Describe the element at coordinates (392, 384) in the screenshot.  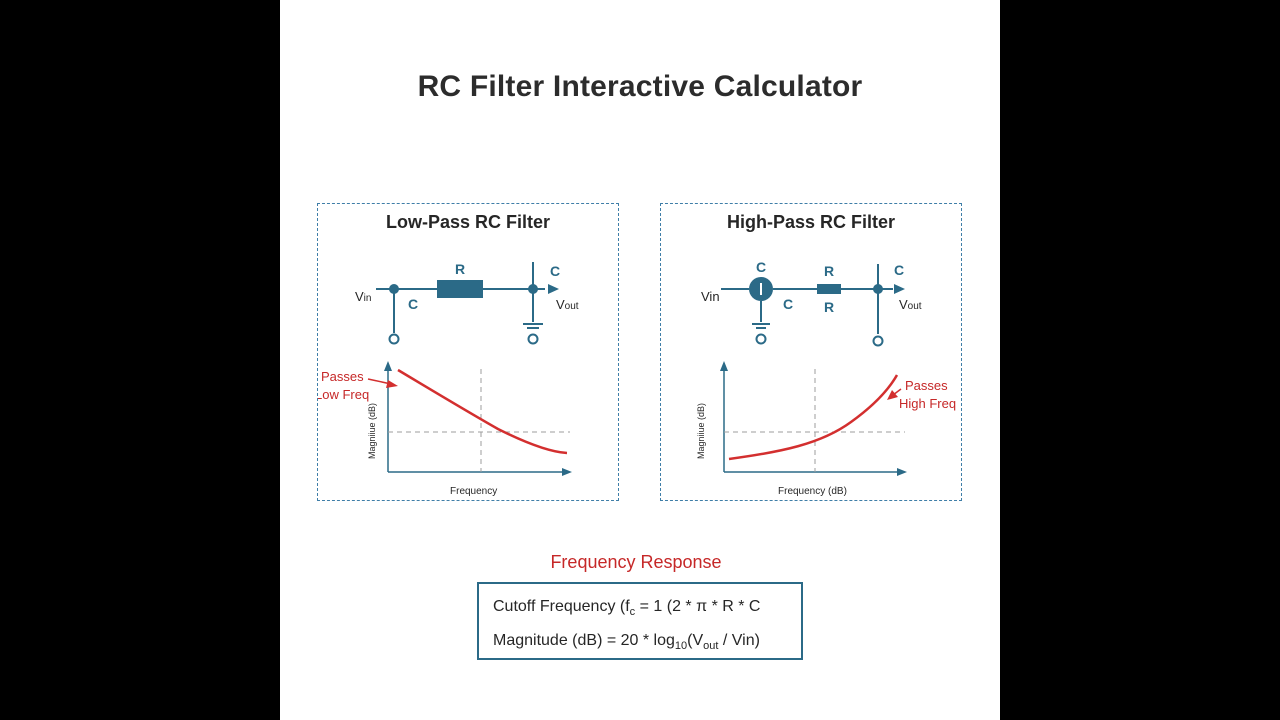
I see `lp-annotation-arrowhead` at that location.